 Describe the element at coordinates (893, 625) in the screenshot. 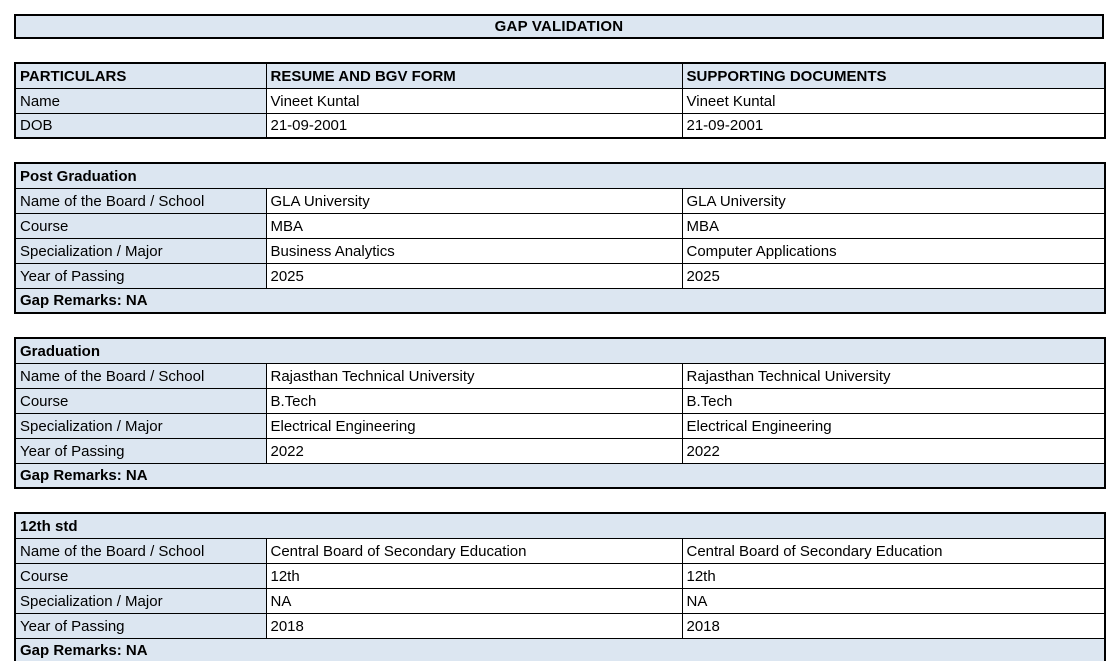

I see `supporting-value-year-of-passing: 2018` at that location.